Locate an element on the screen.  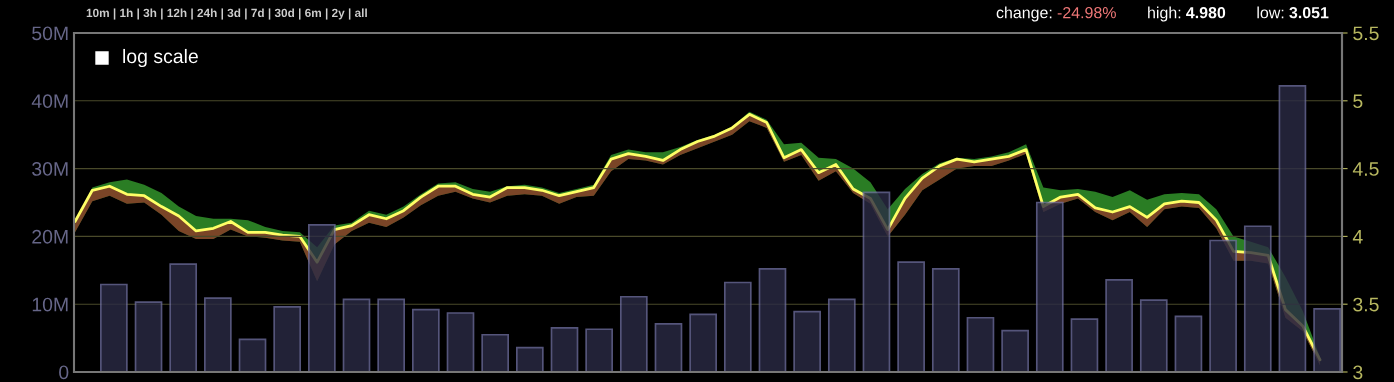
y-tick-label: 10M is located at coordinates (50, 304).